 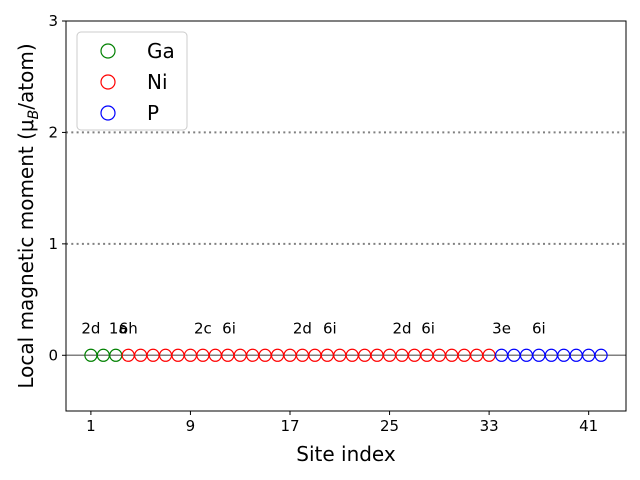 What do you see at coordinates (128, 328) in the screenshot?
I see `site-label-2: 6h` at bounding box center [128, 328].